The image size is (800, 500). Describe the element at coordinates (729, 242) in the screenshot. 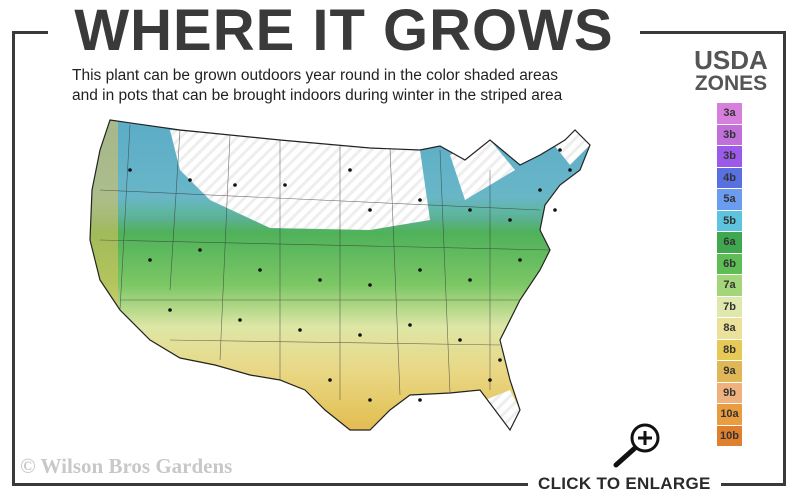

I see `legend-zone-6a: 6a` at that location.